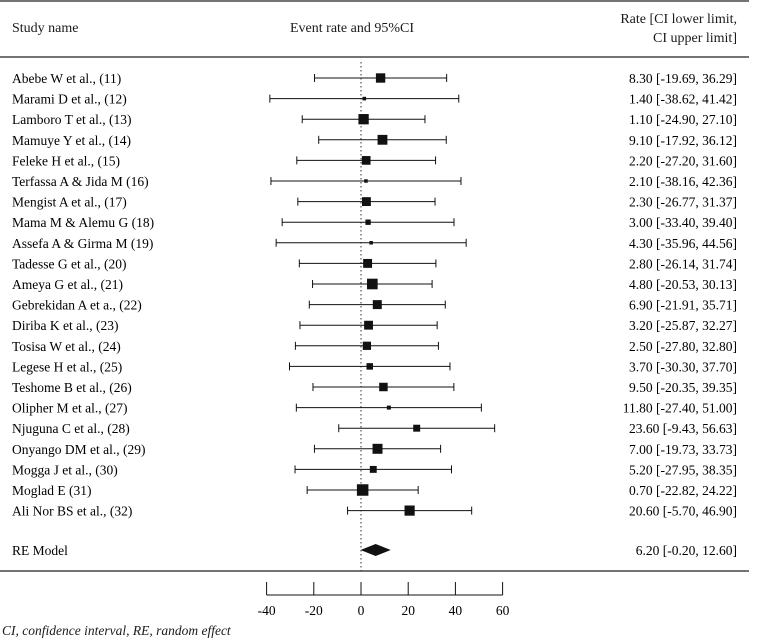  What do you see at coordinates (683, 160) in the screenshot?
I see `study-rate-text: 2.20 [-27.20, 31.60]` at bounding box center [683, 160].